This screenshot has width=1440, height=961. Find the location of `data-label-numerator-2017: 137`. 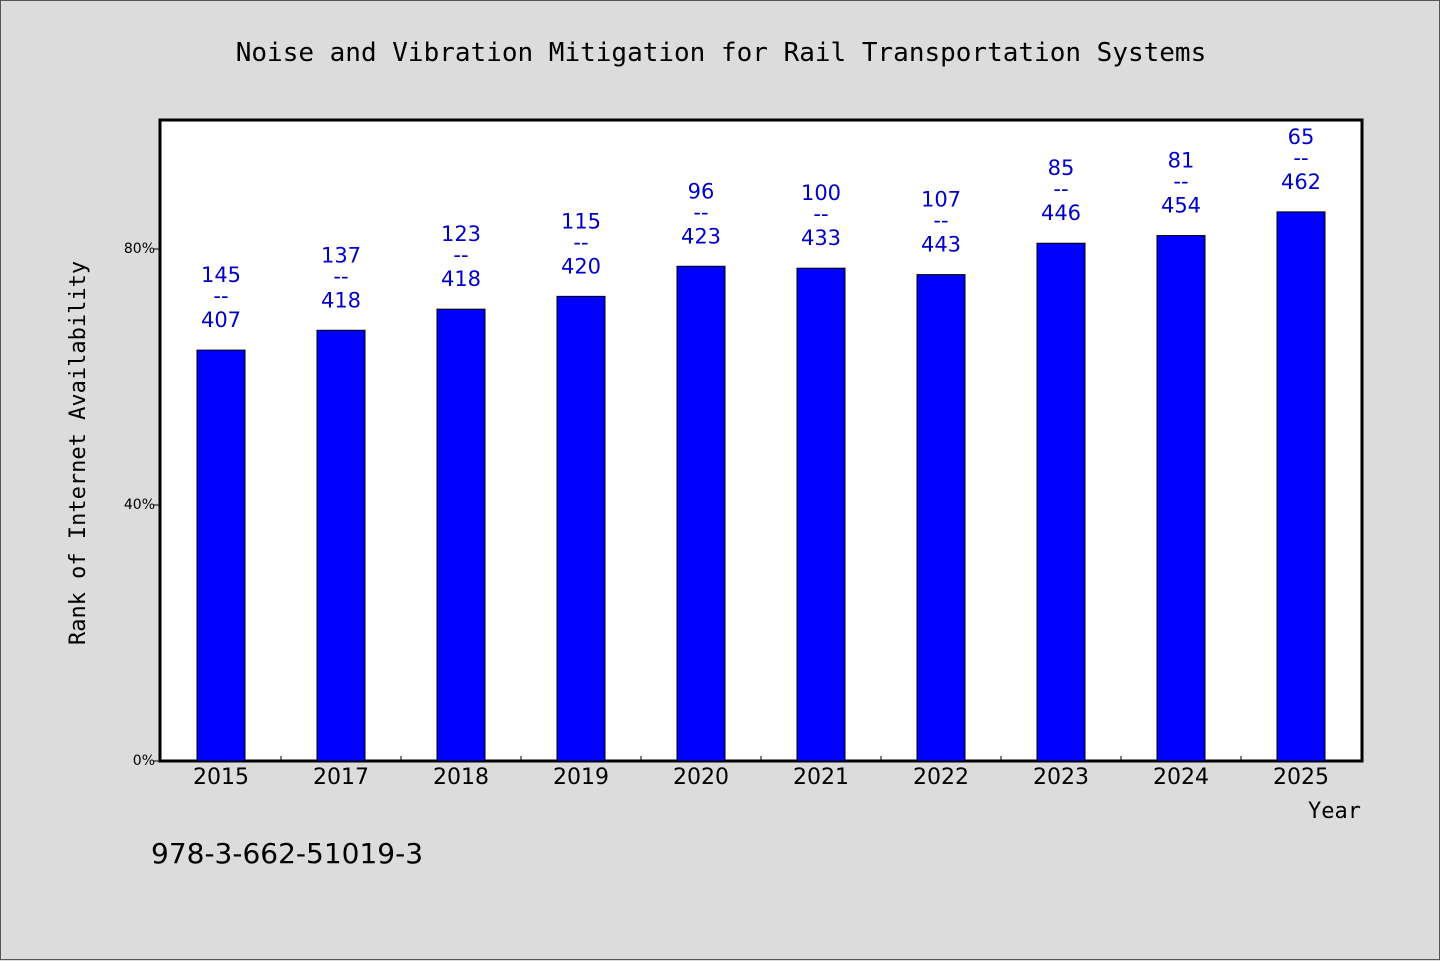

data-label-numerator-2017: 137 is located at coordinates (341, 255).